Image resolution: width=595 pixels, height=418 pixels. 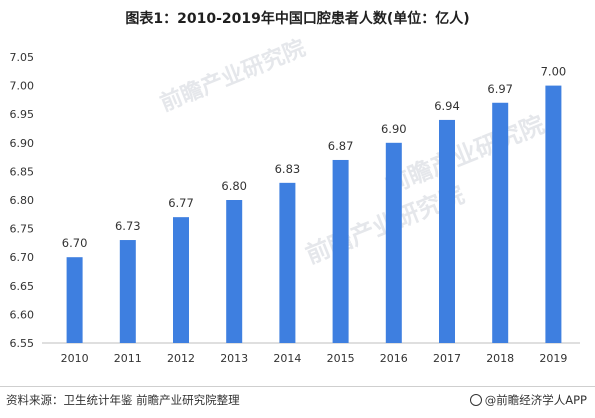 What do you see at coordinates (394, 358) in the screenshot?
I see `x-tick-label: 2016` at bounding box center [394, 358].